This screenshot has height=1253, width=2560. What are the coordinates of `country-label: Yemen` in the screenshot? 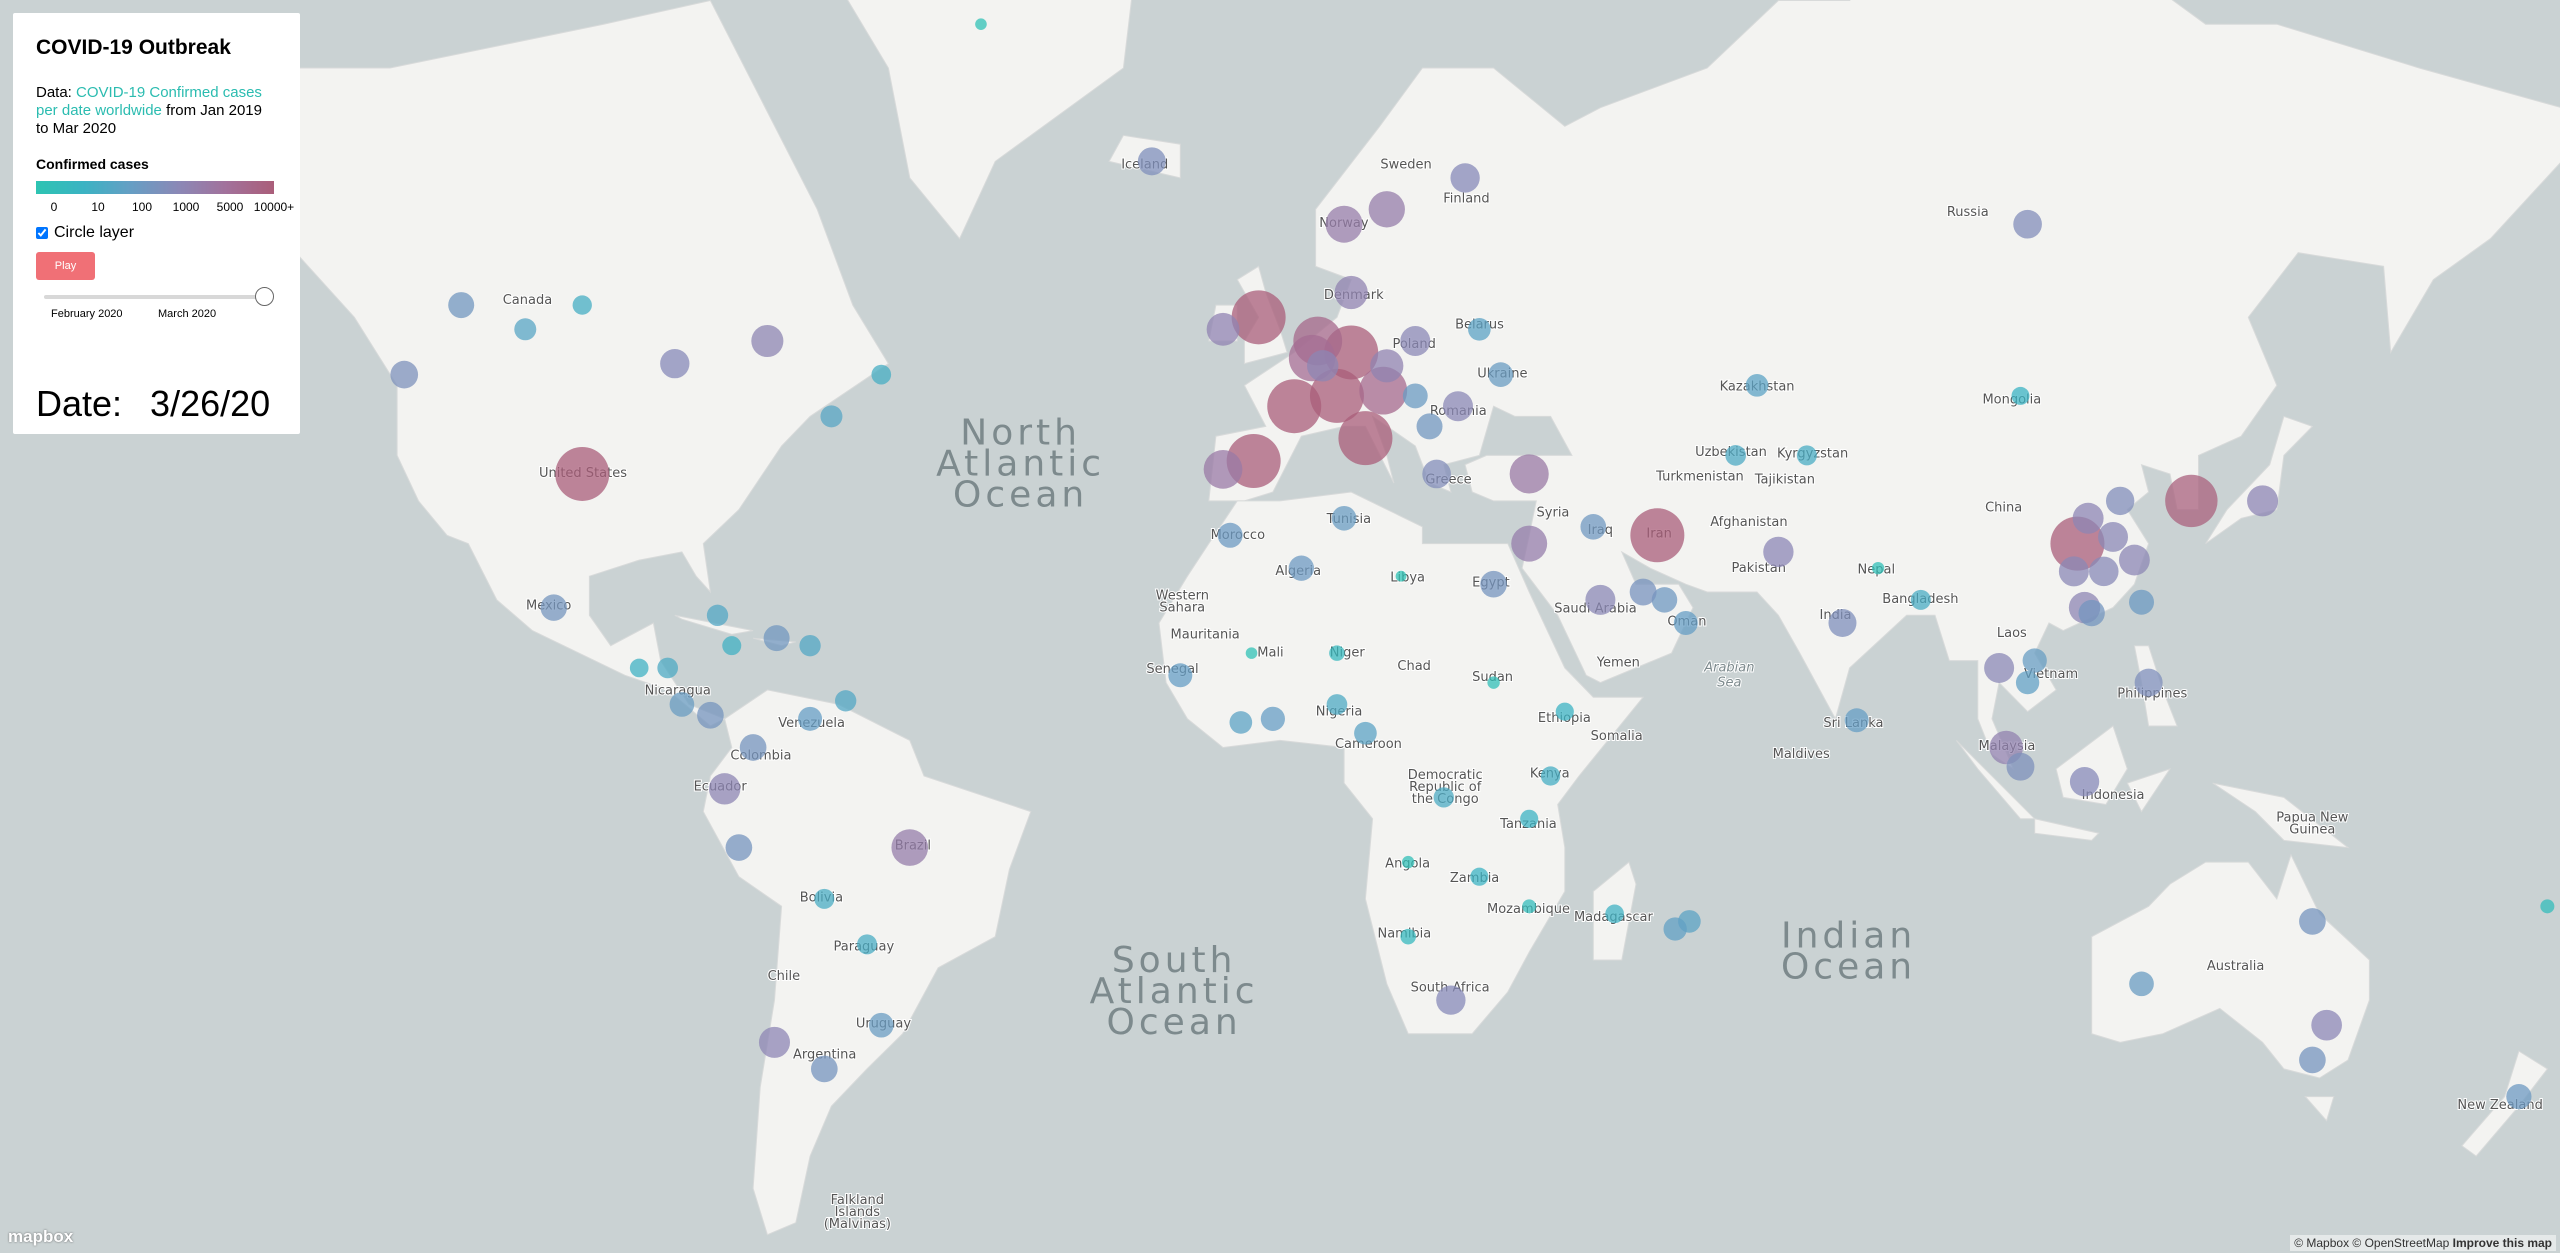 It's located at (1618, 662).